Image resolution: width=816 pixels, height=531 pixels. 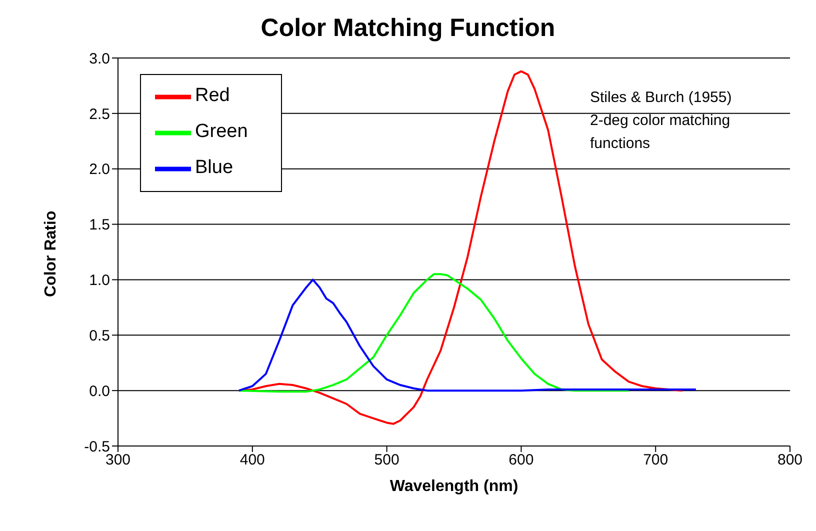 What do you see at coordinates (51, 253) in the screenshot?
I see `y-axis-title: Color Ratio` at bounding box center [51, 253].